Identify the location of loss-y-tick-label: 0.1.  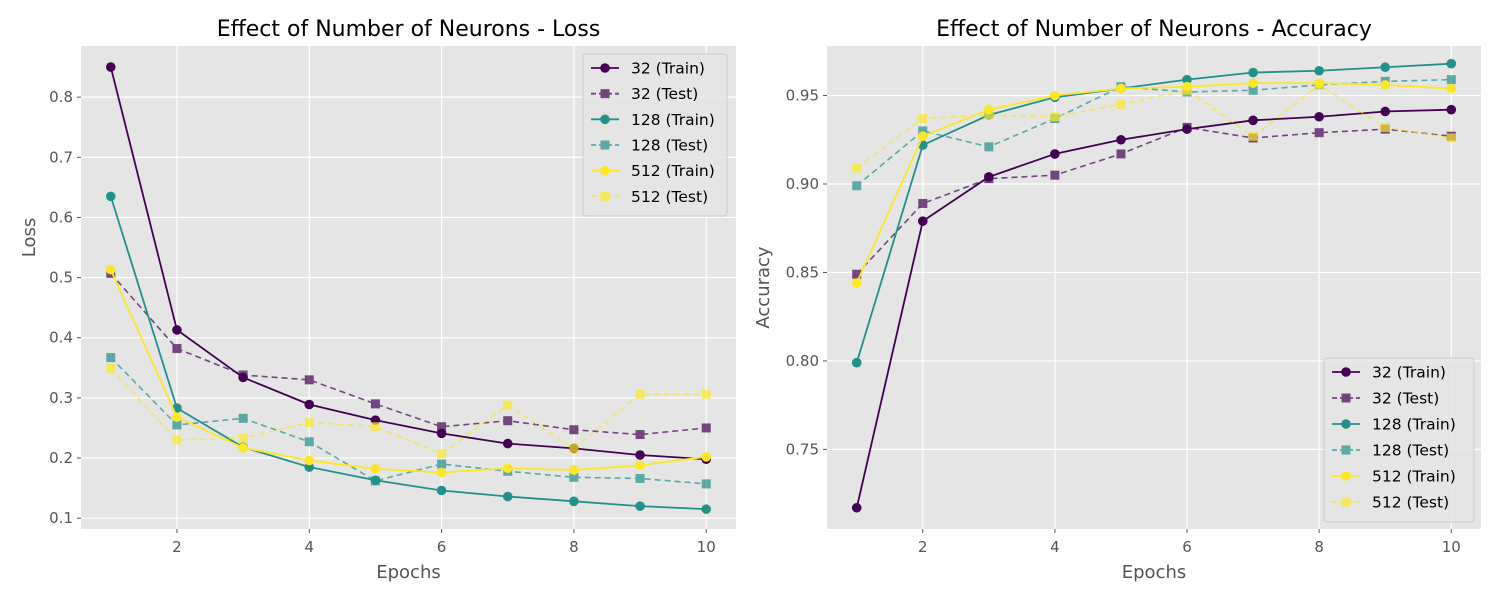
(61, 518).